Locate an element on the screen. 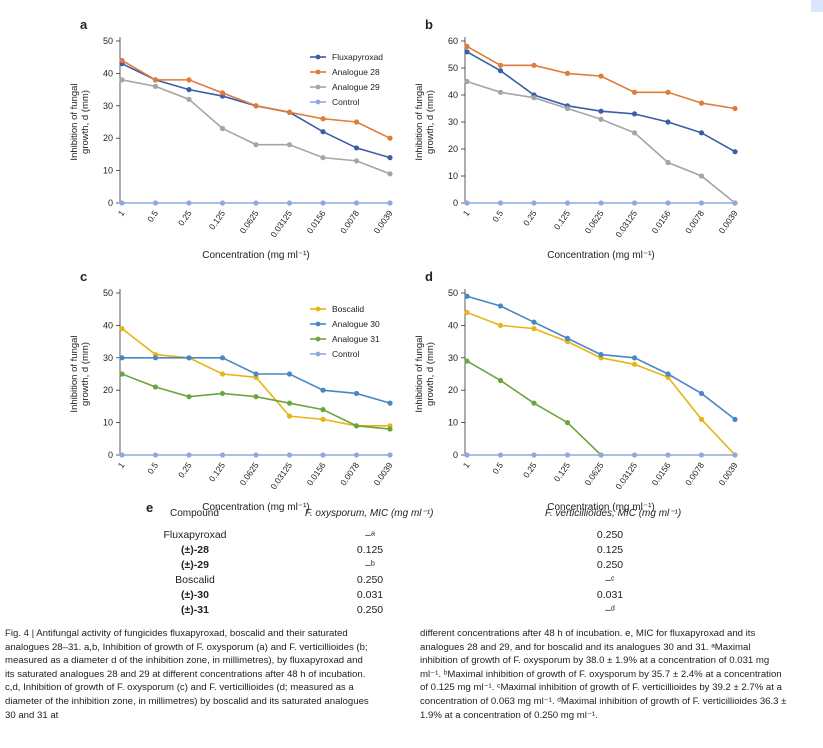 The height and width of the screenshot is (748, 823). legend-label: Analogue 29 is located at coordinates (356, 87).